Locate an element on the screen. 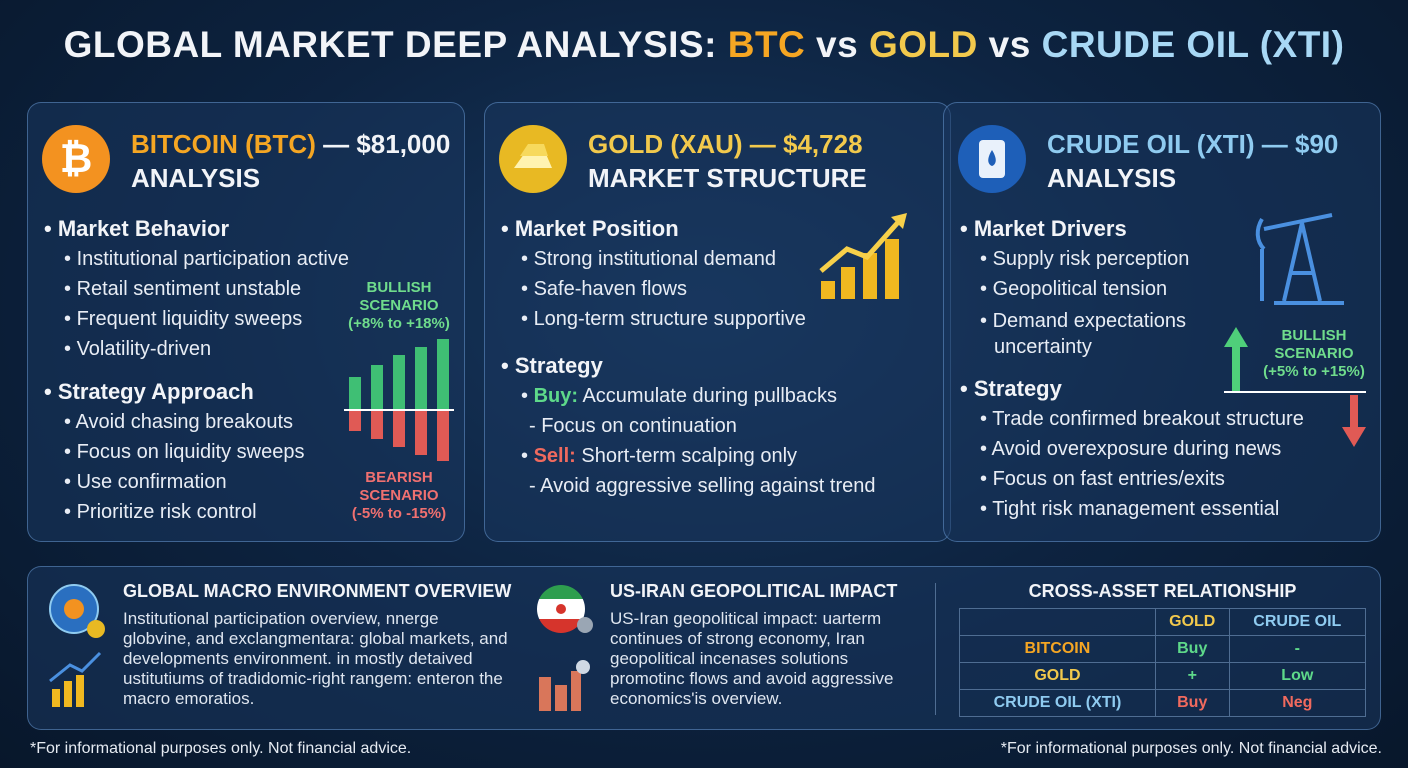 Image resolution: width=1408 pixels, height=768 pixels. list-item: Safe-haven flows is located at coordinates (604, 289).